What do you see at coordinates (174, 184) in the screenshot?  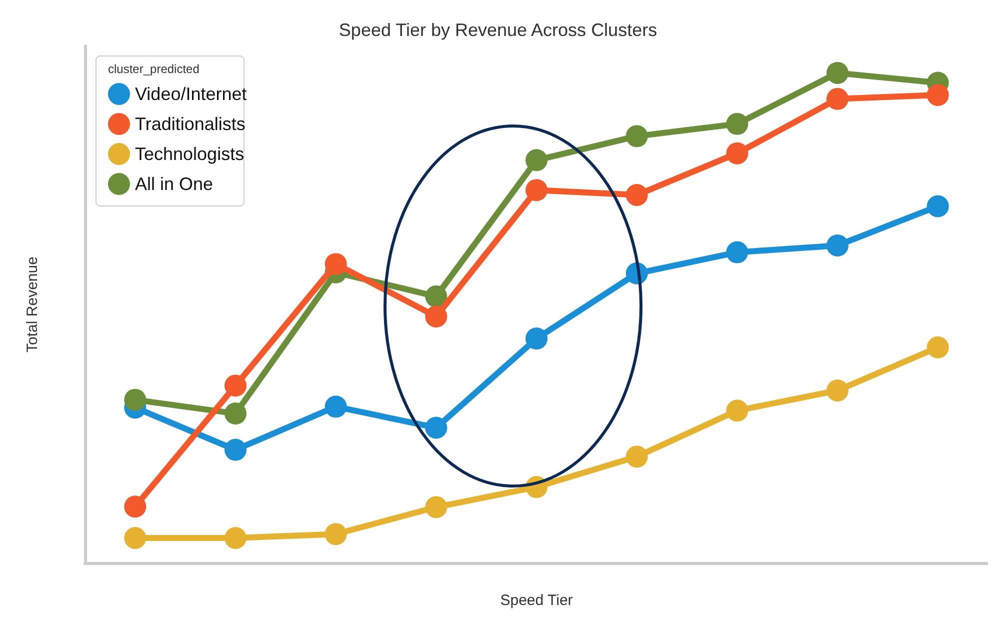 I see `legend-label: All in One` at bounding box center [174, 184].